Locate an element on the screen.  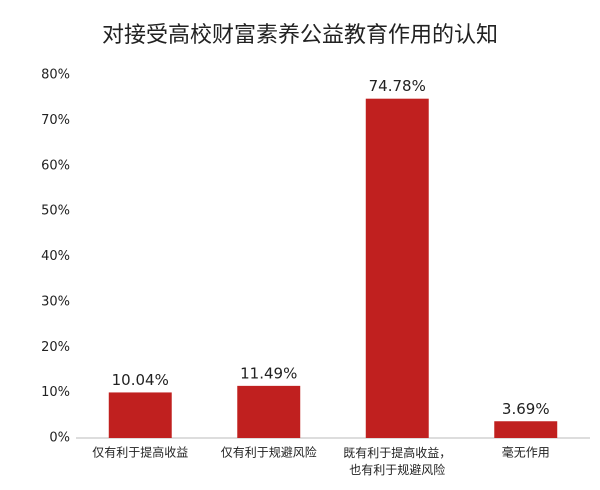
chart-title: 对接受高校财富素养公益教育作用的认知 is located at coordinates (300, 35).